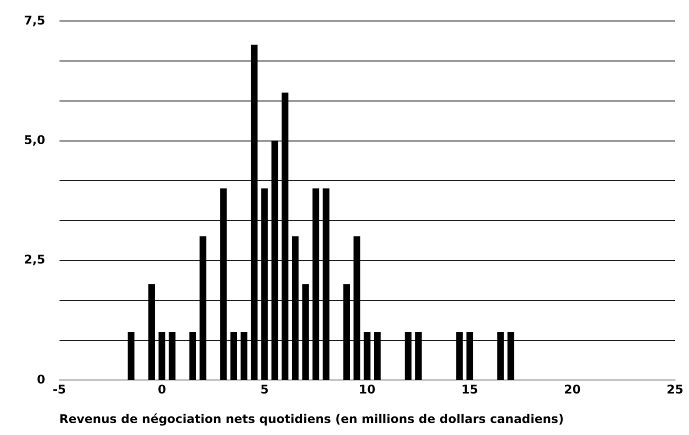  What do you see at coordinates (675, 389) in the screenshot?
I see `x-tick-label: 25` at bounding box center [675, 389].